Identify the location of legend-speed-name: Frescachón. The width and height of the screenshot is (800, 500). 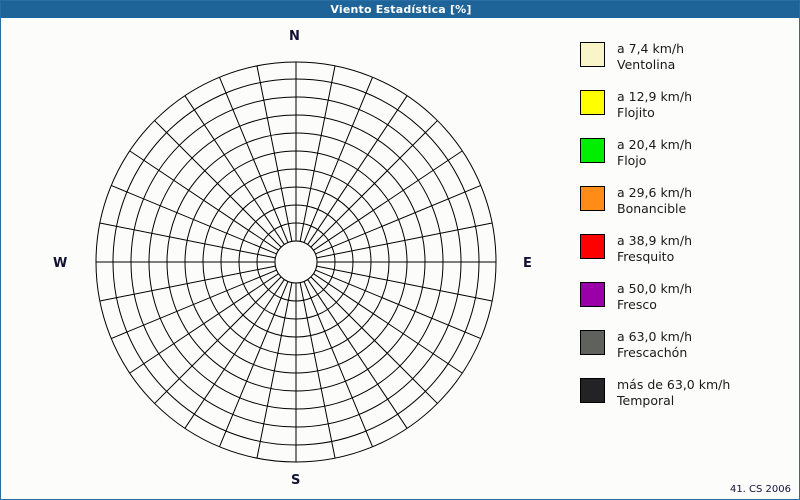
(652, 352).